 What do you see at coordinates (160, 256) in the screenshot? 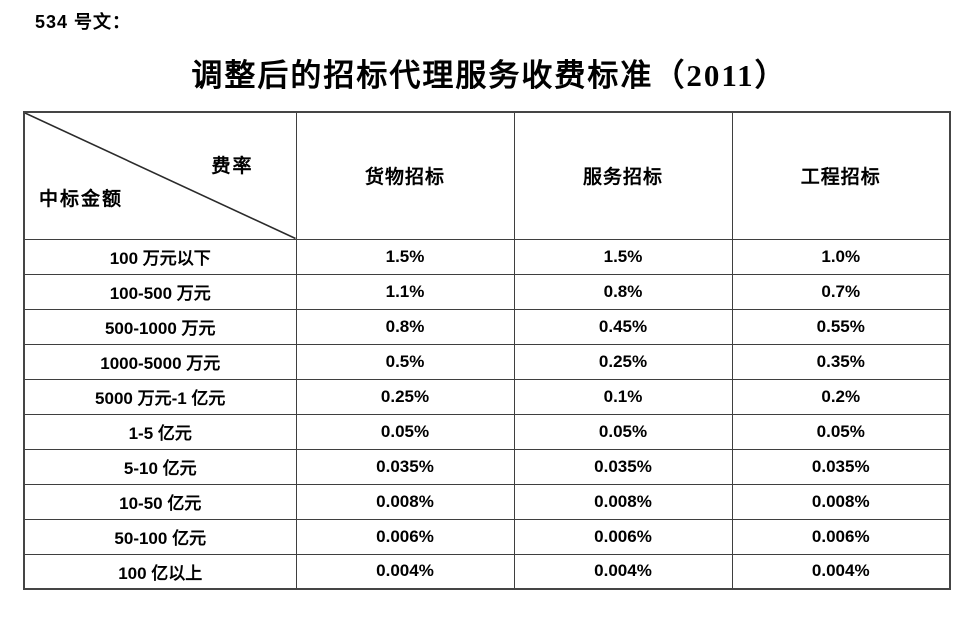
I see `amount-range-label: 100 万元以下` at bounding box center [160, 256].